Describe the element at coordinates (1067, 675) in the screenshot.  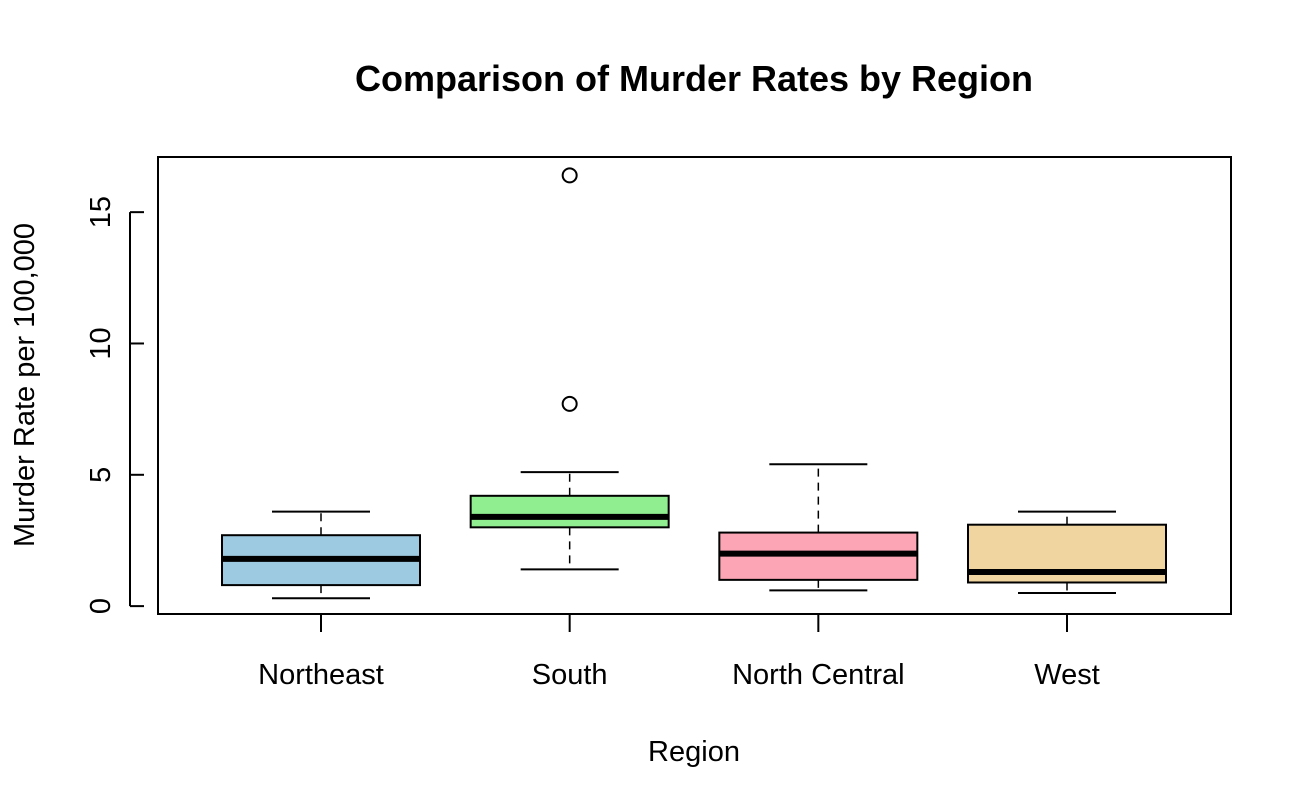
I see `x-tick-label: West` at that location.